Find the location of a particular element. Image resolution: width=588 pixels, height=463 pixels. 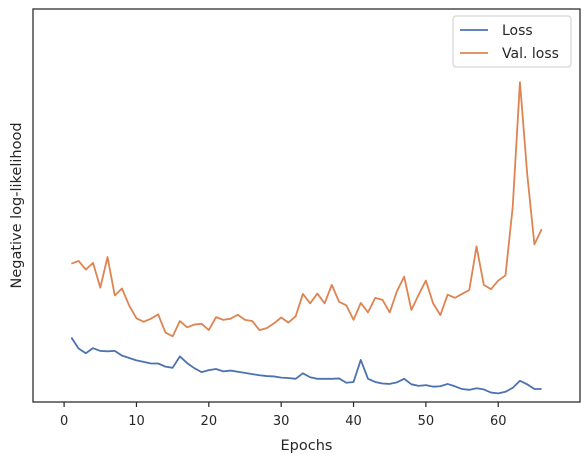

legend-label-loss: Loss is located at coordinates (517, 31).